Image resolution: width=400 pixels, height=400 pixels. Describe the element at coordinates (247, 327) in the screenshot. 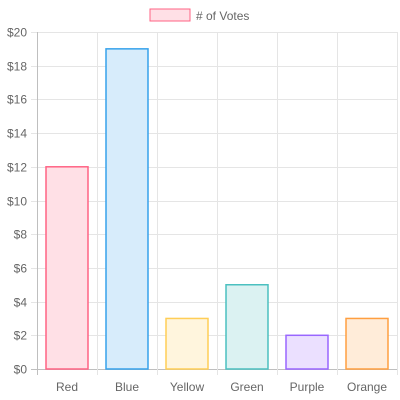

I see `bar-green` at that location.